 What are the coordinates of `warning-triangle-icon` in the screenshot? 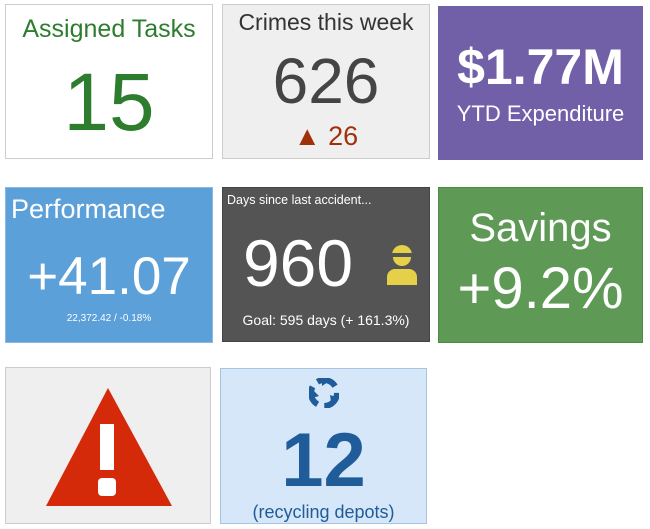 It's located at (109, 447).